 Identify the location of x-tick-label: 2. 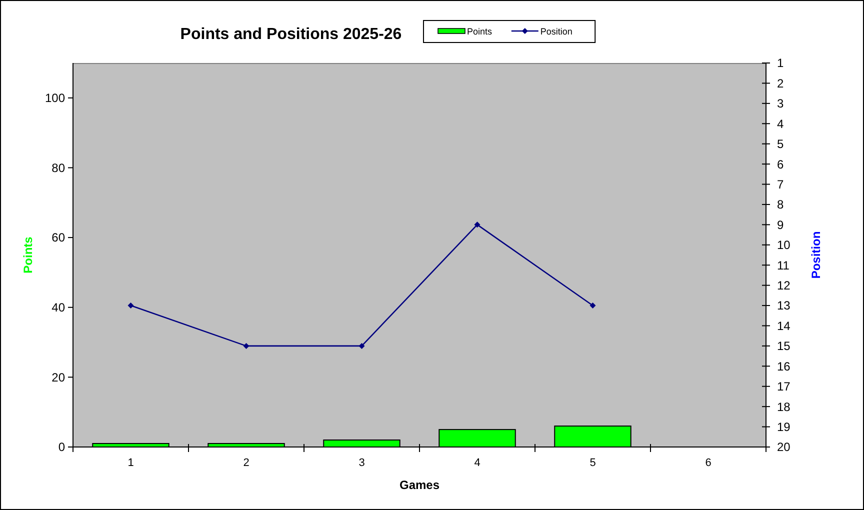
(246, 463).